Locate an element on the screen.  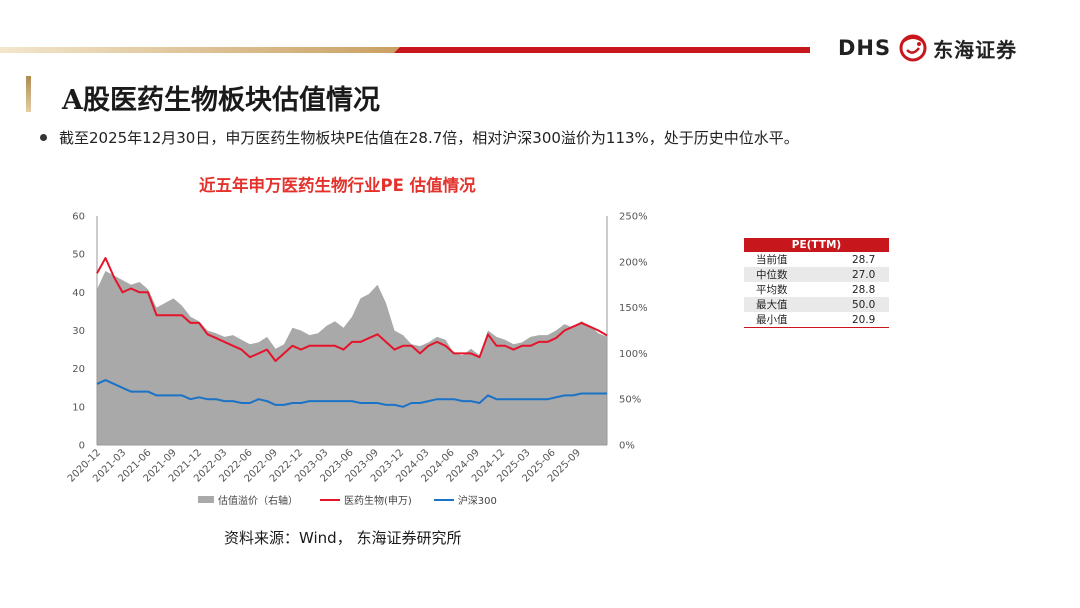
legend-item-csi300: 沪深300 is located at coordinates (465, 499).